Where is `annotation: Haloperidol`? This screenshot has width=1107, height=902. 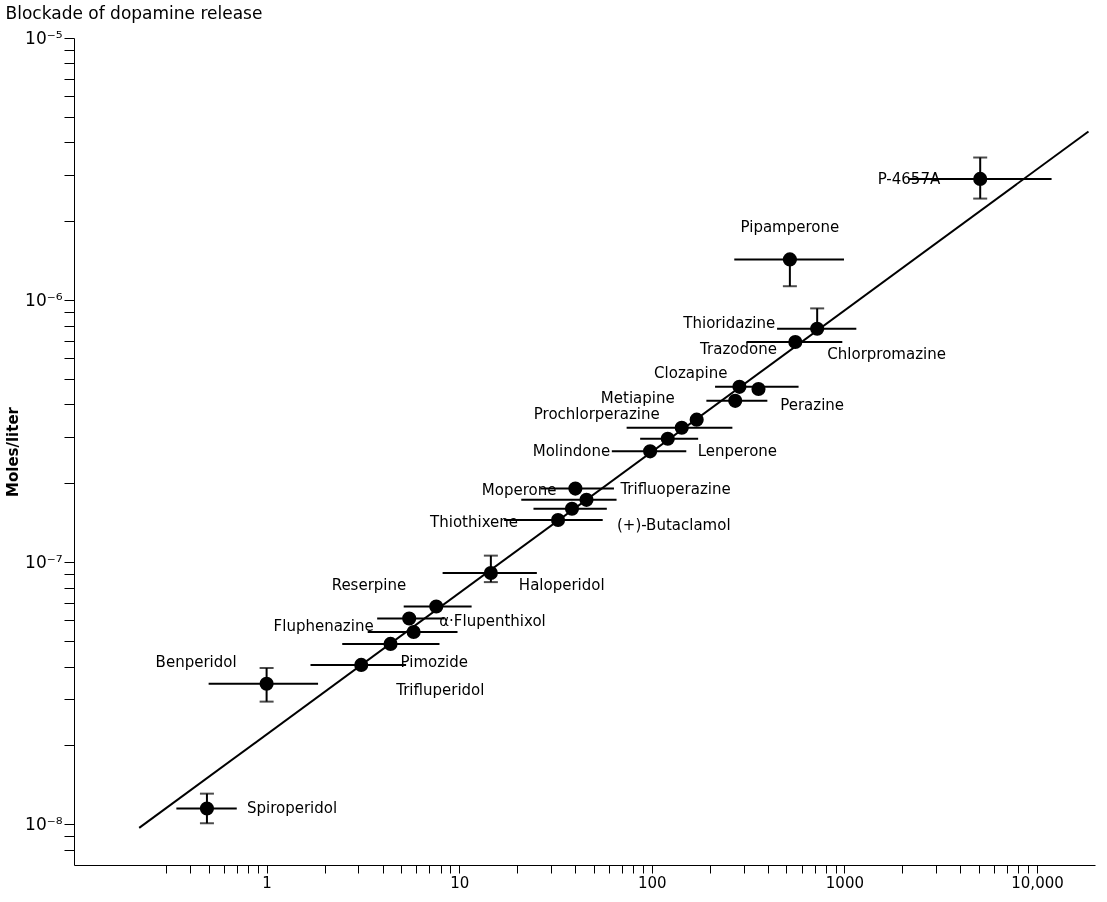
annotation: Haloperidol is located at coordinates (561, 585).